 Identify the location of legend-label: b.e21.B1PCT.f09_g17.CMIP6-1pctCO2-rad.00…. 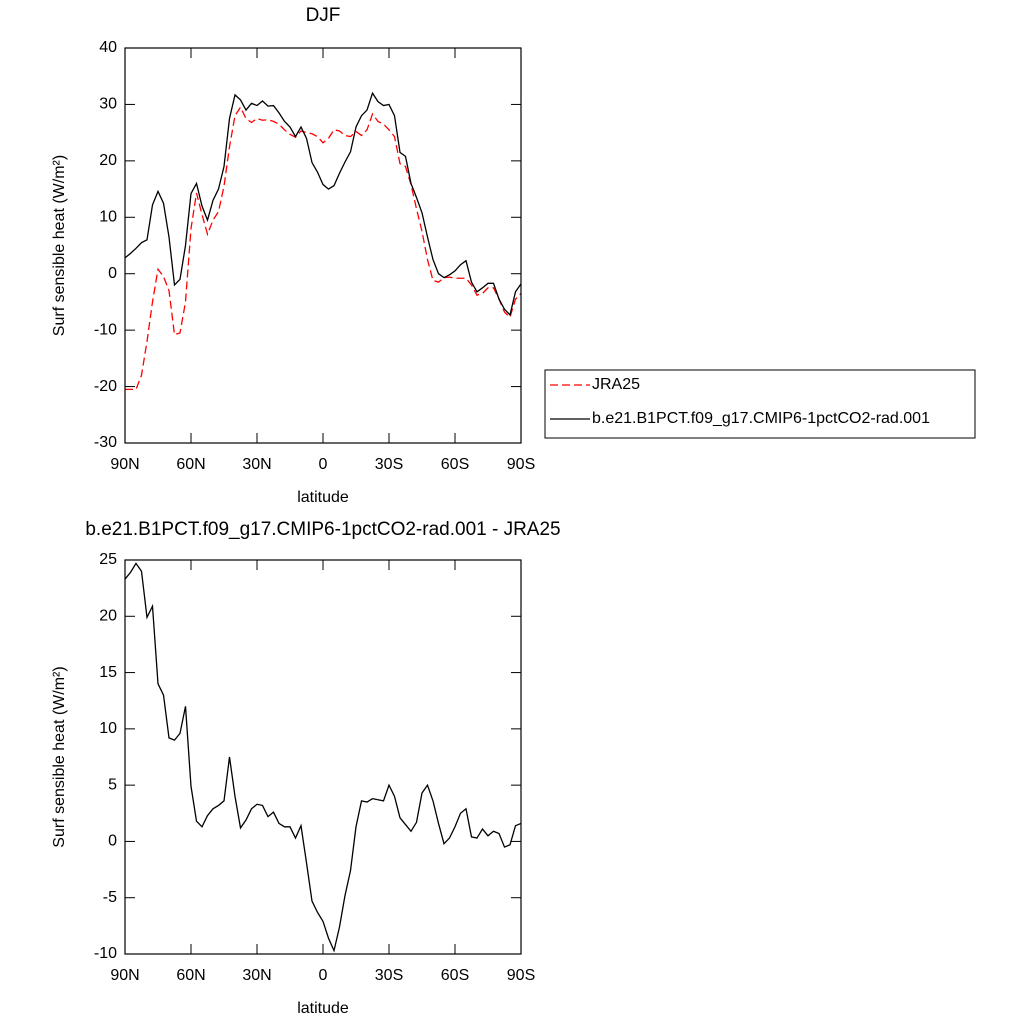
(761, 418).